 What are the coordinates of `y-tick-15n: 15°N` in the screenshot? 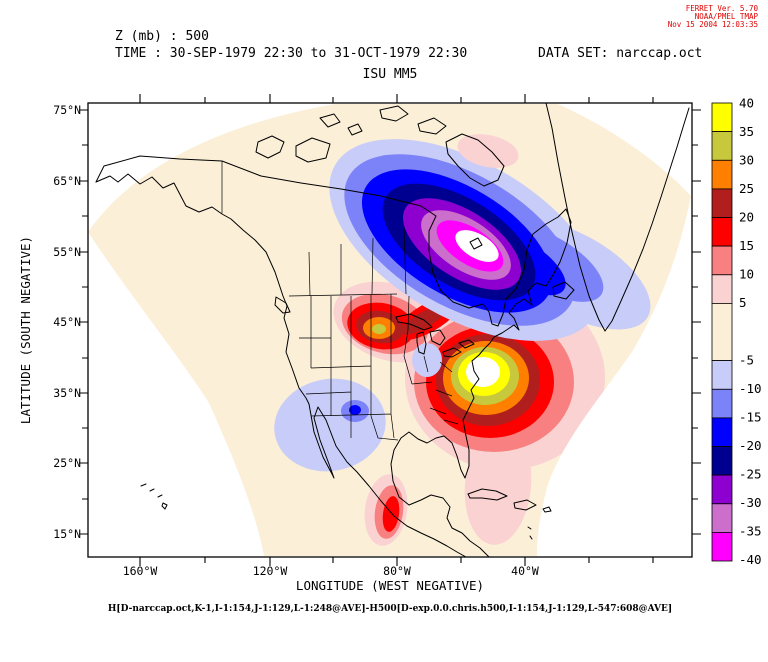 It's located at (67, 534).